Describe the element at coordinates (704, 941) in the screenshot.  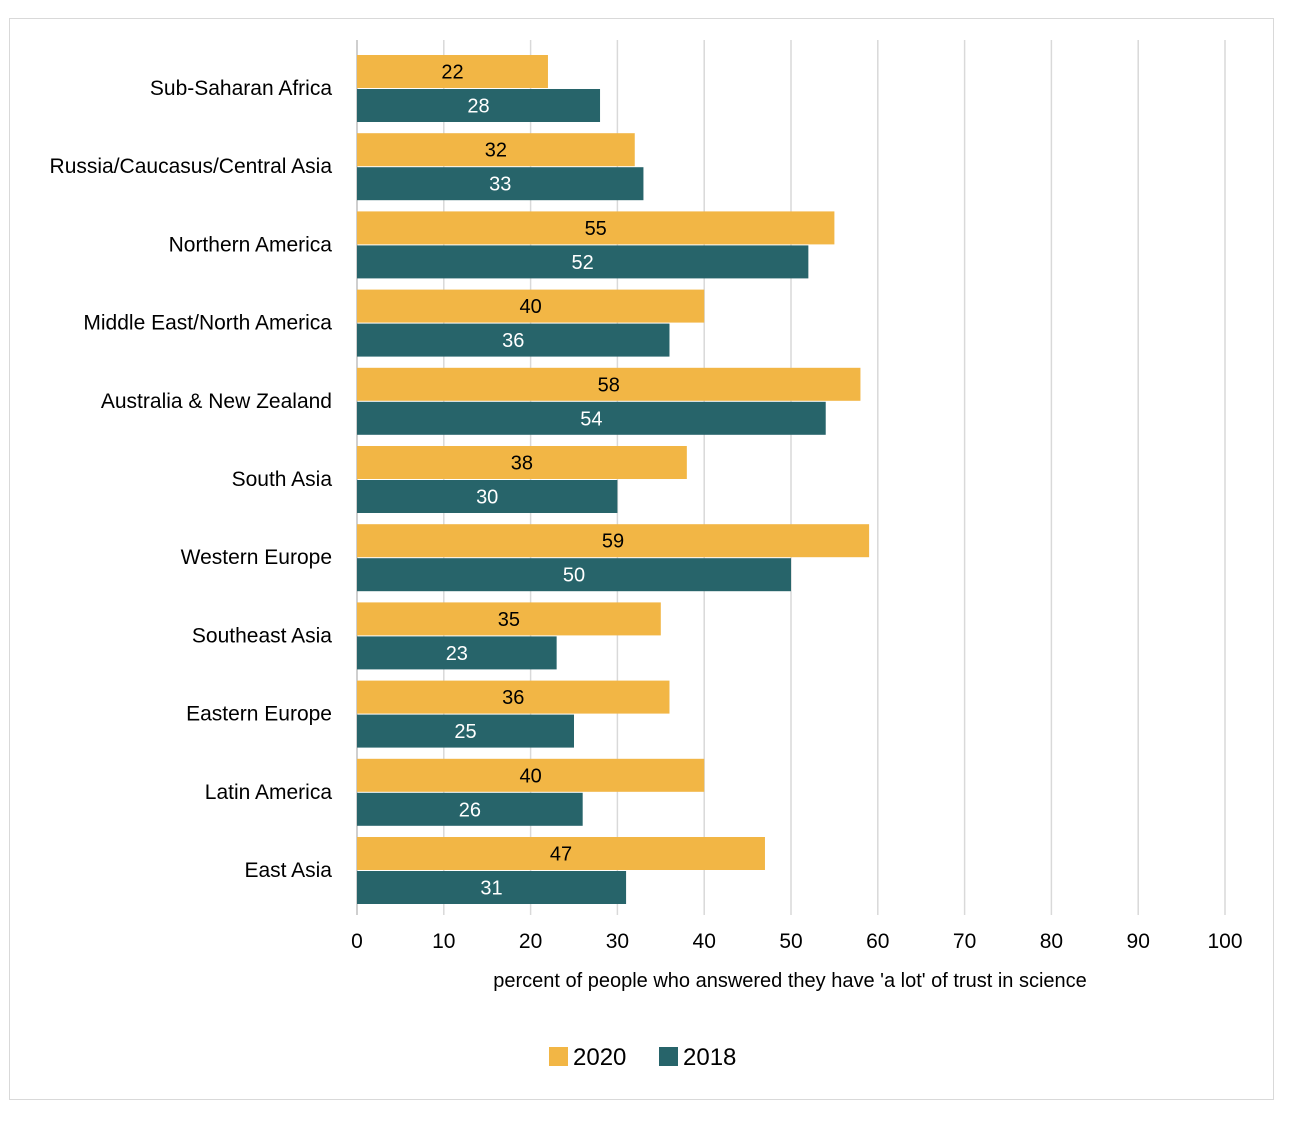
I see `x-tick-label: 40` at that location.